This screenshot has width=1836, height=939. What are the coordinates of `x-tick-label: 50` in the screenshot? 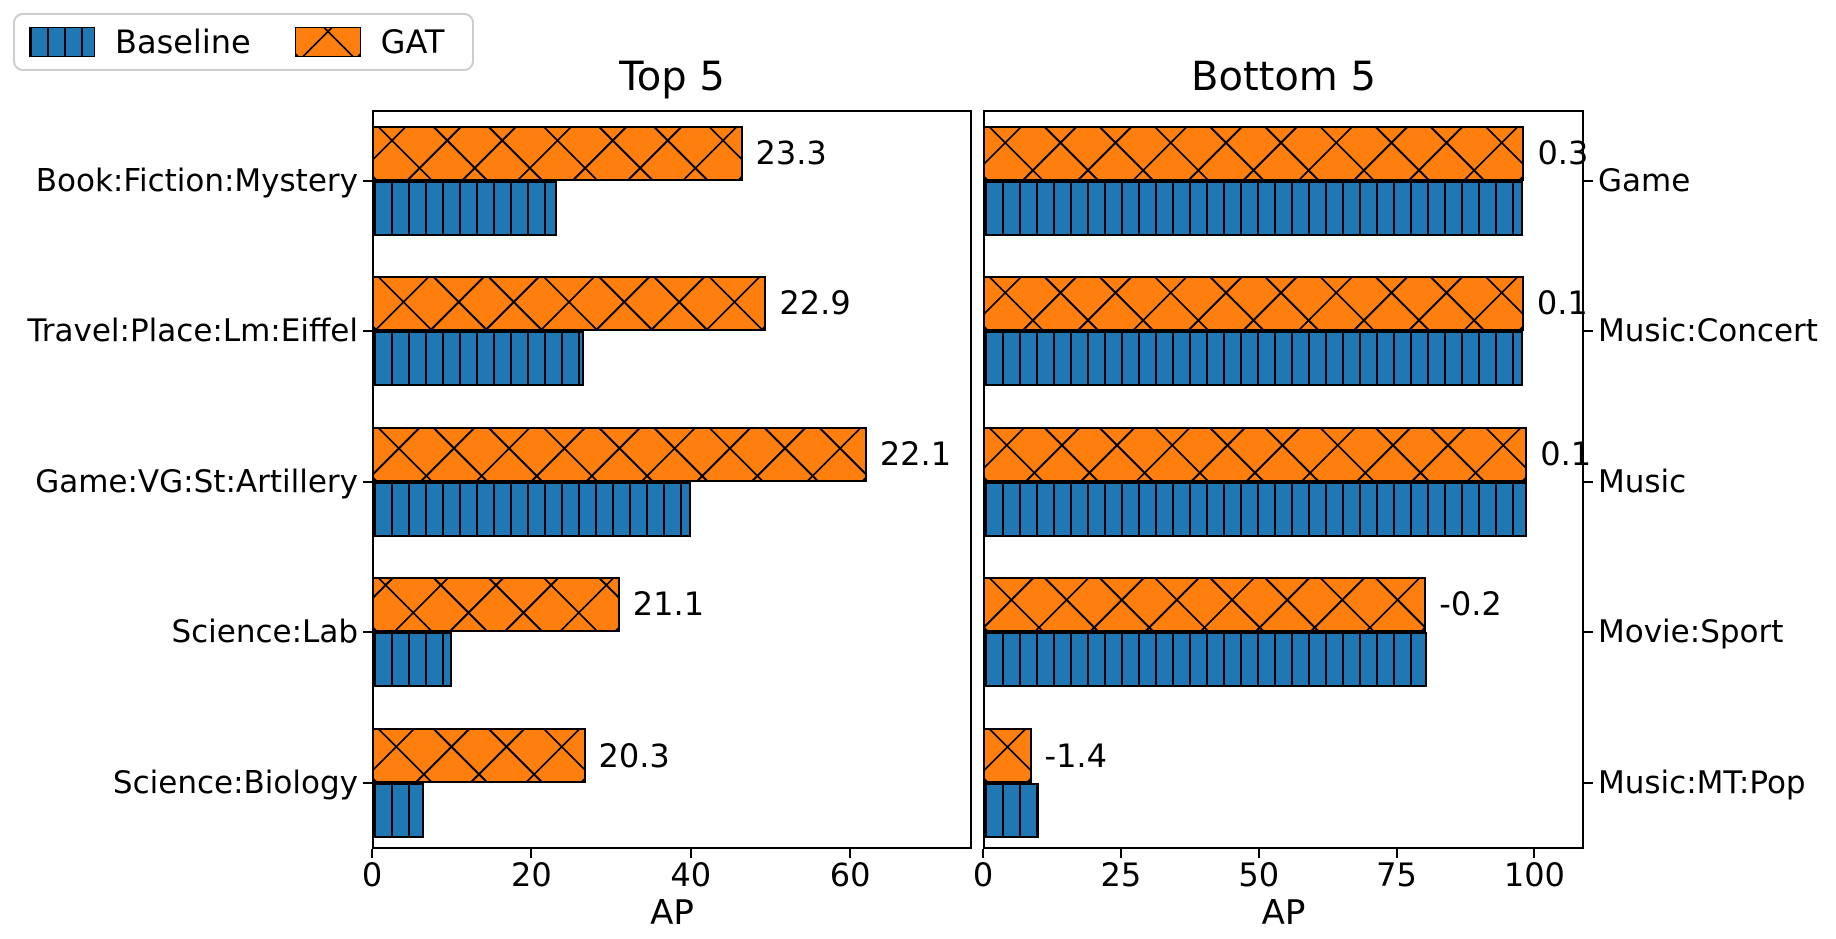 It's located at (1259, 875).